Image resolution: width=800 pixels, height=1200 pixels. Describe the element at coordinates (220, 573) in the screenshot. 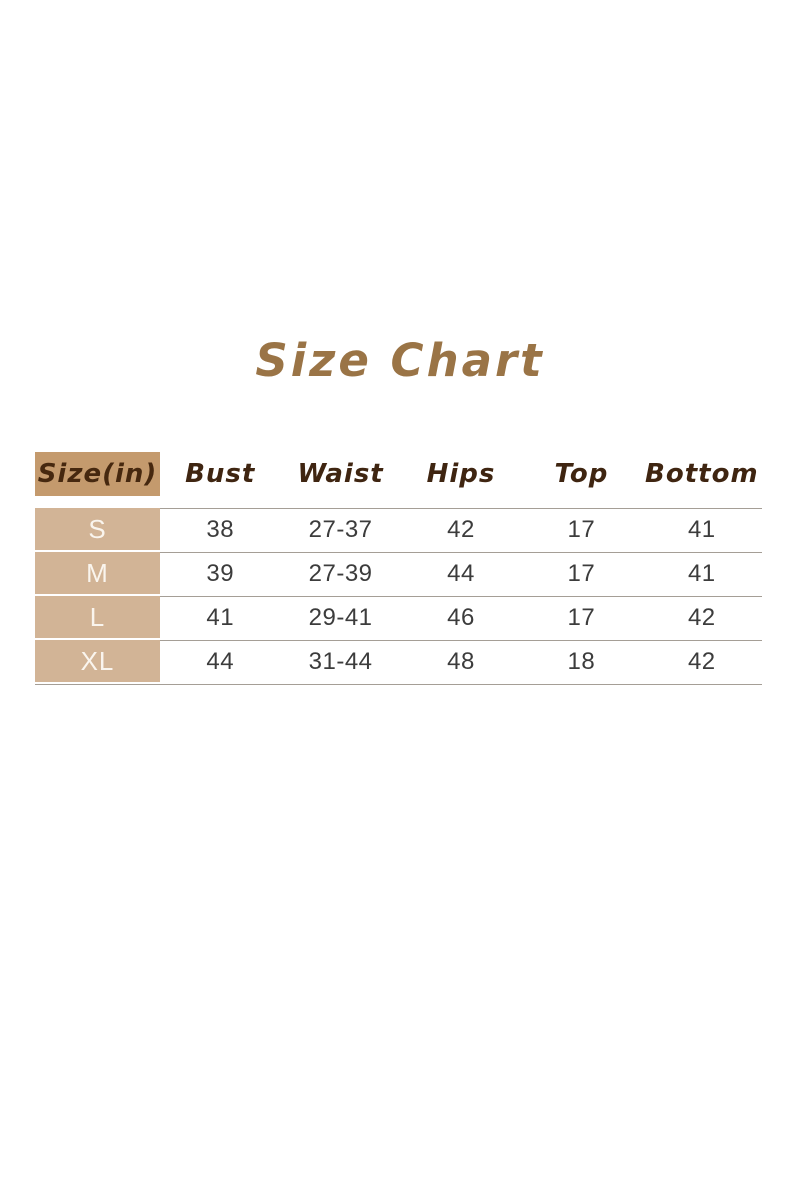

I see `value-cell-bust: 39` at that location.